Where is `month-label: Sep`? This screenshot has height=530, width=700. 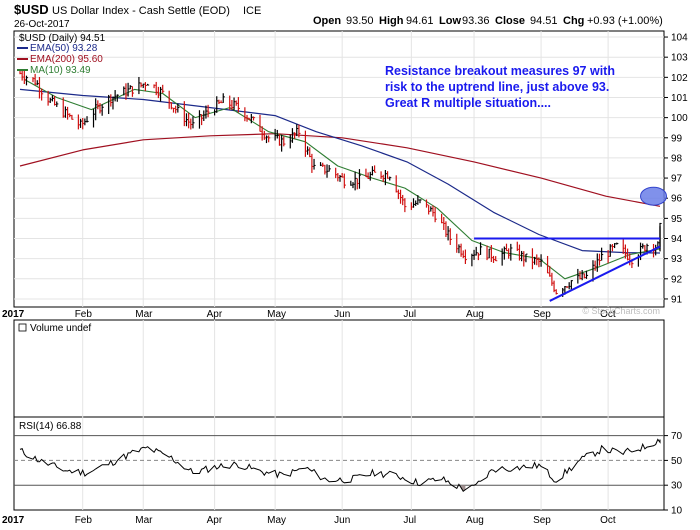 month-label: Sep is located at coordinates (542, 314).